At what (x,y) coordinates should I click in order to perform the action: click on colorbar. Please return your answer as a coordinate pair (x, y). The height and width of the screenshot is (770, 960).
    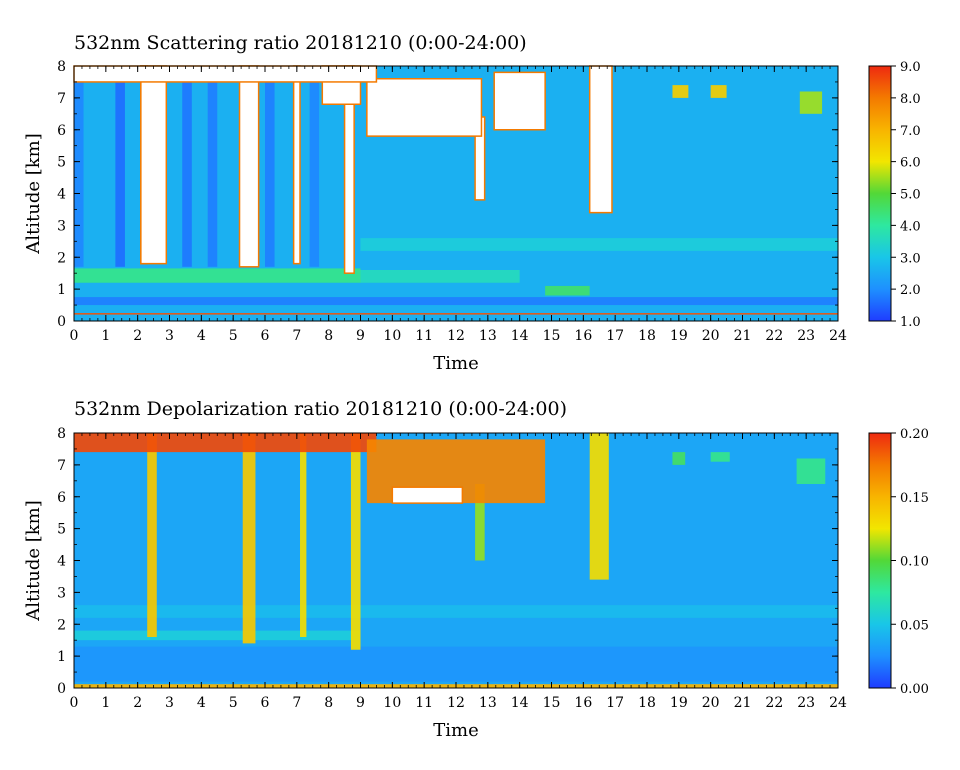
    Looking at the image, I should click on (880, 193).